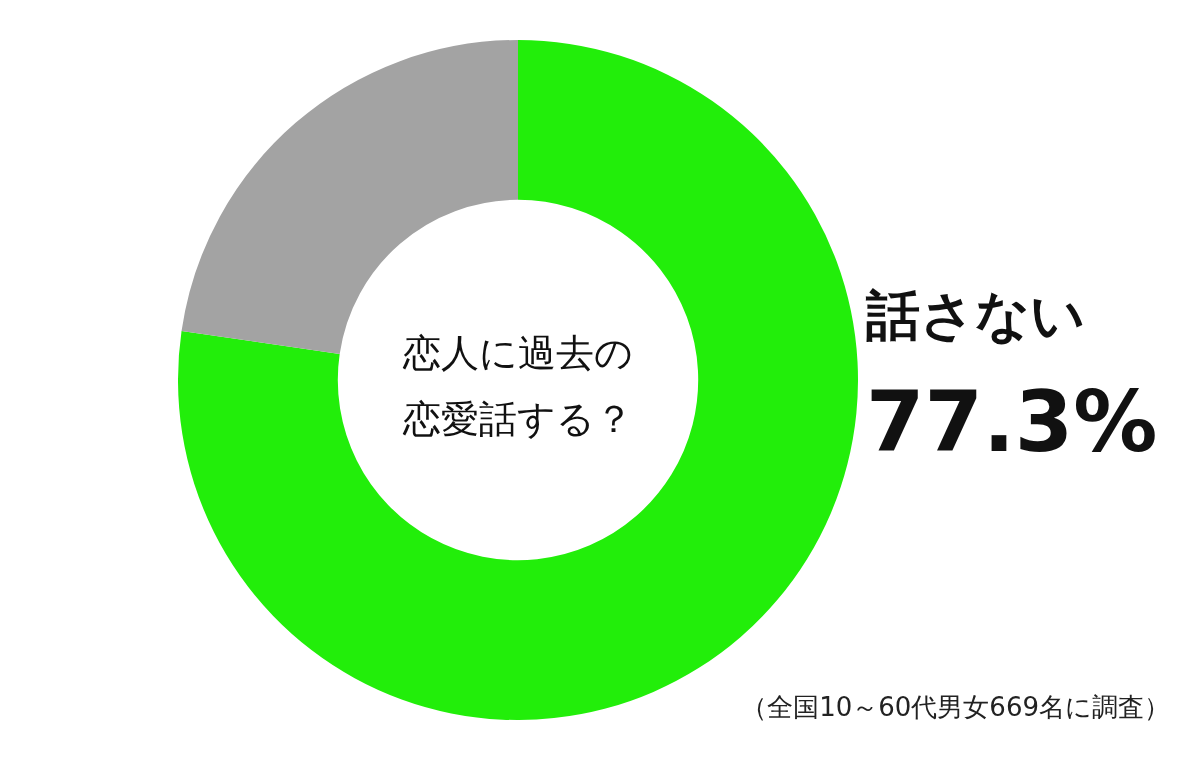 This screenshot has height=765, width=1200. What do you see at coordinates (518, 386) in the screenshot?
I see `text: 恋人に過去の恋愛話する？` at bounding box center [518, 386].